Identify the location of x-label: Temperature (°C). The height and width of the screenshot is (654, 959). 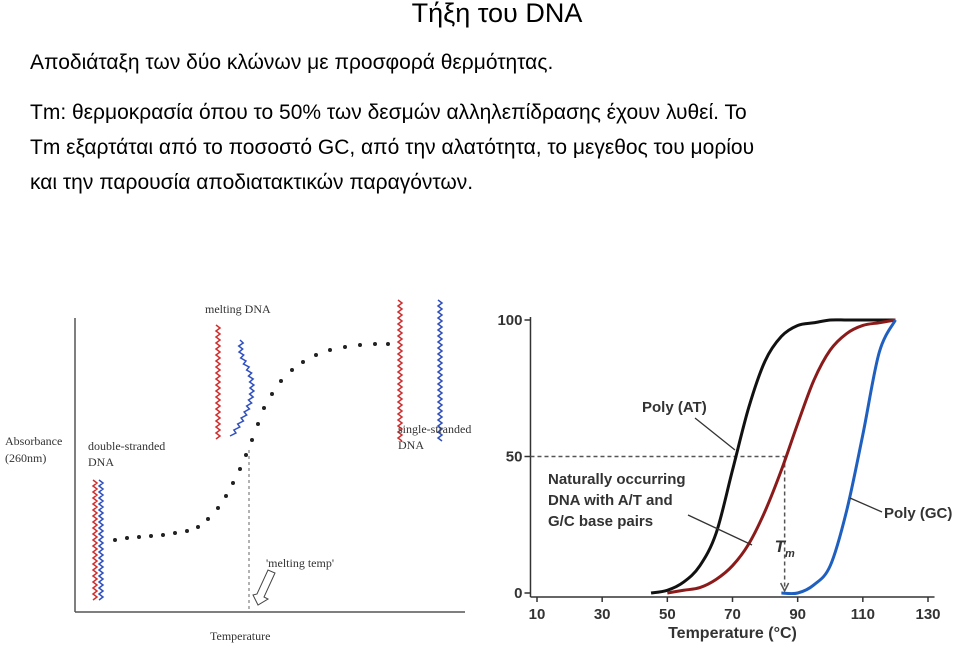
(732, 633).